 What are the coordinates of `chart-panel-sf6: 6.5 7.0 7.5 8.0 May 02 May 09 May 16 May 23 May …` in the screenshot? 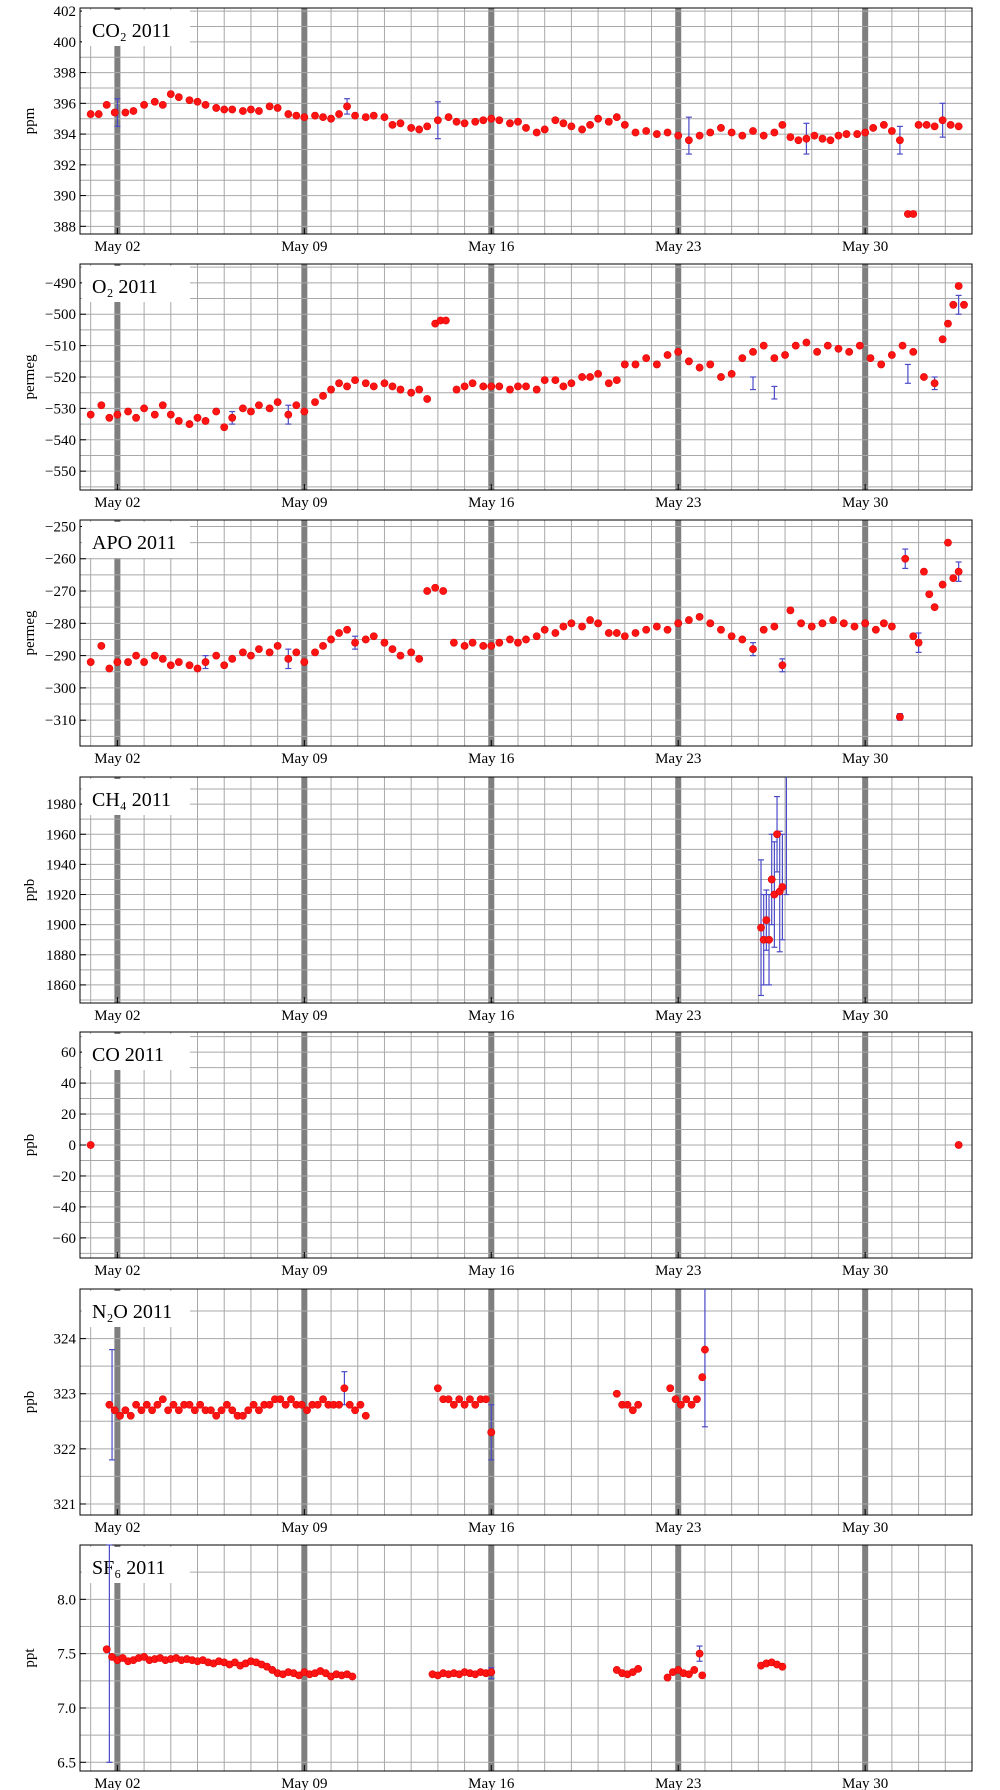 It's located at (497, 1667).